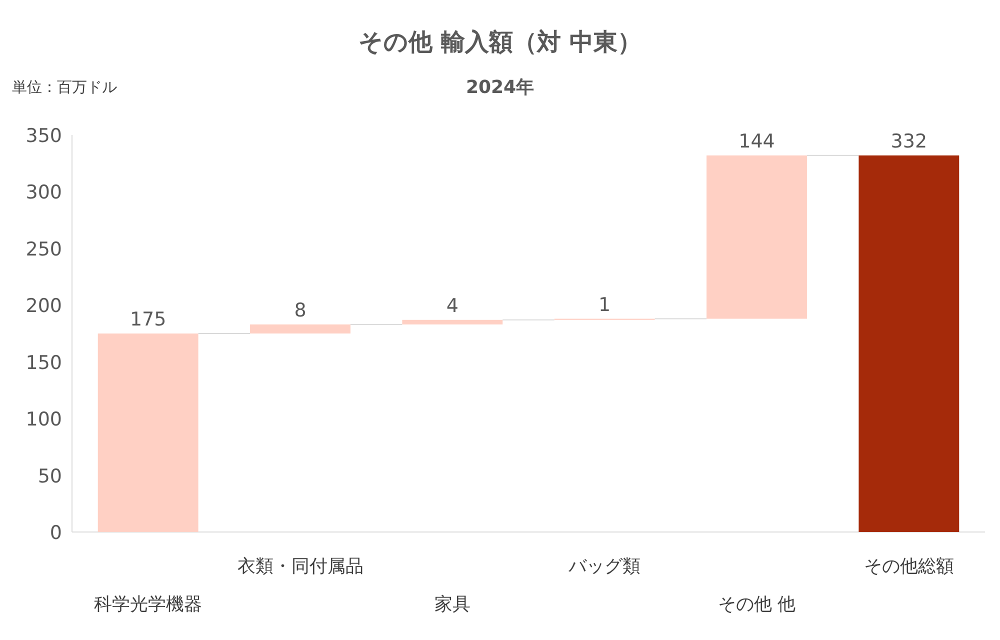 Image resolution: width=1000 pixels, height=640 pixels. Describe the element at coordinates (452, 604) in the screenshot. I see `x-tick-label: 家具` at that location.